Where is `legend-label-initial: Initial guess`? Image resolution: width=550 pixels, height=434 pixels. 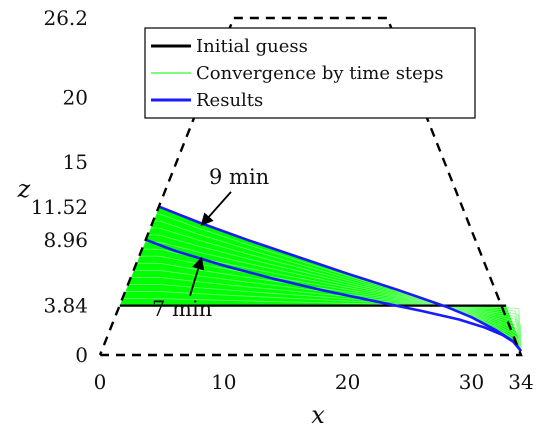 legend-label-initial: Initial guess is located at coordinates (252, 46).